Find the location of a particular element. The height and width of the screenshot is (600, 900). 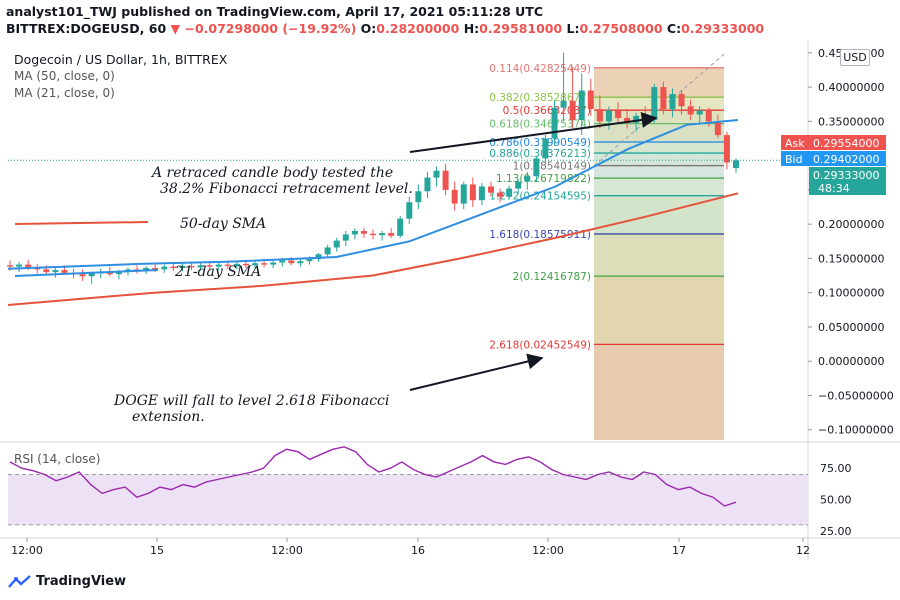

price-tick-label: −0.10000000 is located at coordinates (856, 430).